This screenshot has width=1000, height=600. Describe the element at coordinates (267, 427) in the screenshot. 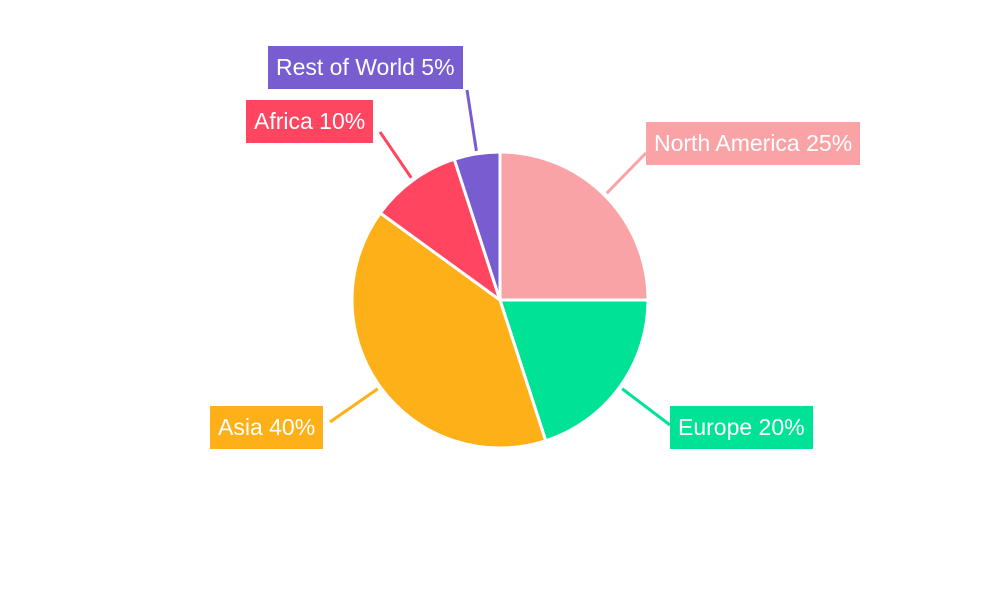

I see `label-asia: Asia 40%` at that location.